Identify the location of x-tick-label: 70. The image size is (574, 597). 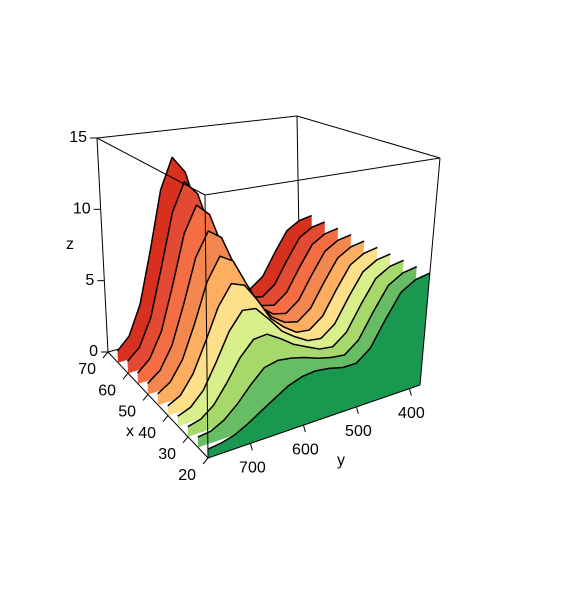
(87, 369).